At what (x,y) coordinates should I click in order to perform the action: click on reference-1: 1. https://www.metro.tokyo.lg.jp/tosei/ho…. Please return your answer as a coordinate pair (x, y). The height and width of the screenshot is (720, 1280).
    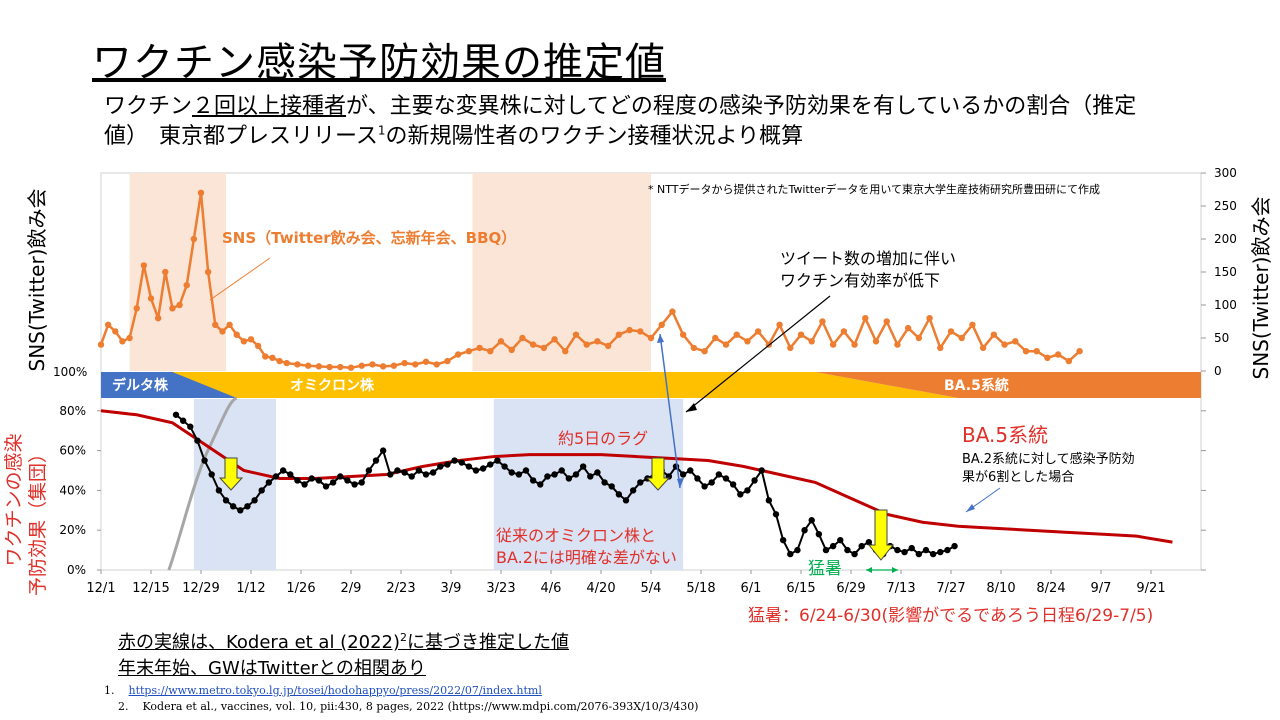
    Looking at the image, I should click on (323, 690).